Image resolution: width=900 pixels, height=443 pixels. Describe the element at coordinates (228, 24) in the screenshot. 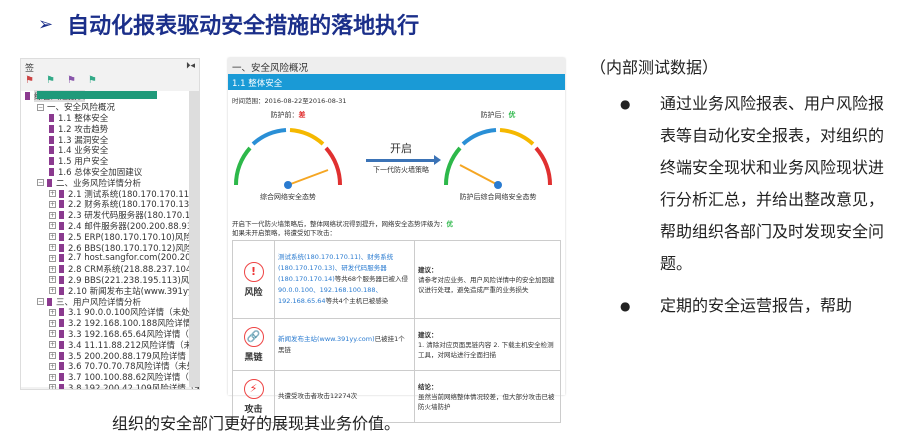

I see `slide-title: ➢ 自动化报表驱动安全措施的落地执行` at that location.